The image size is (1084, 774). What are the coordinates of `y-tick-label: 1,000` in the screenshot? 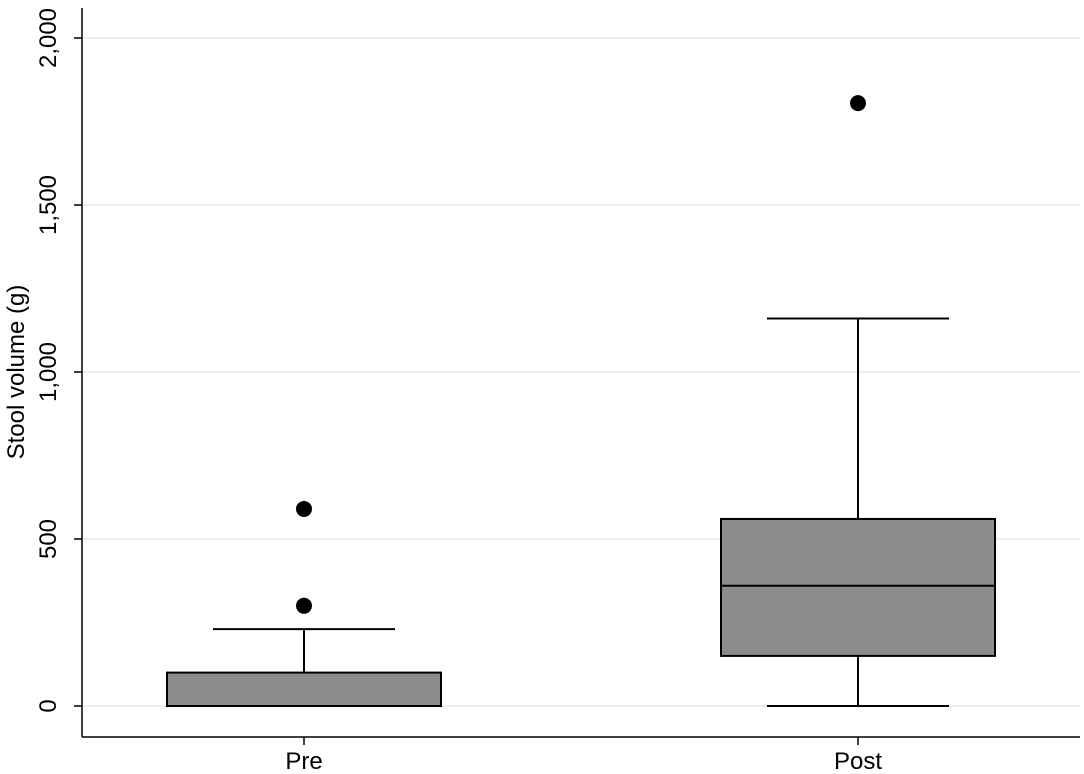 It's located at (48, 372).